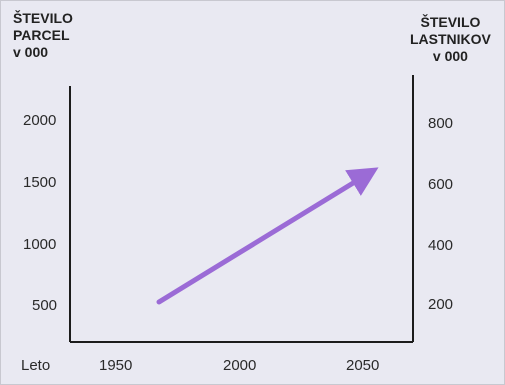  I want to click on left-tick-label: 2000, so click(40, 120).